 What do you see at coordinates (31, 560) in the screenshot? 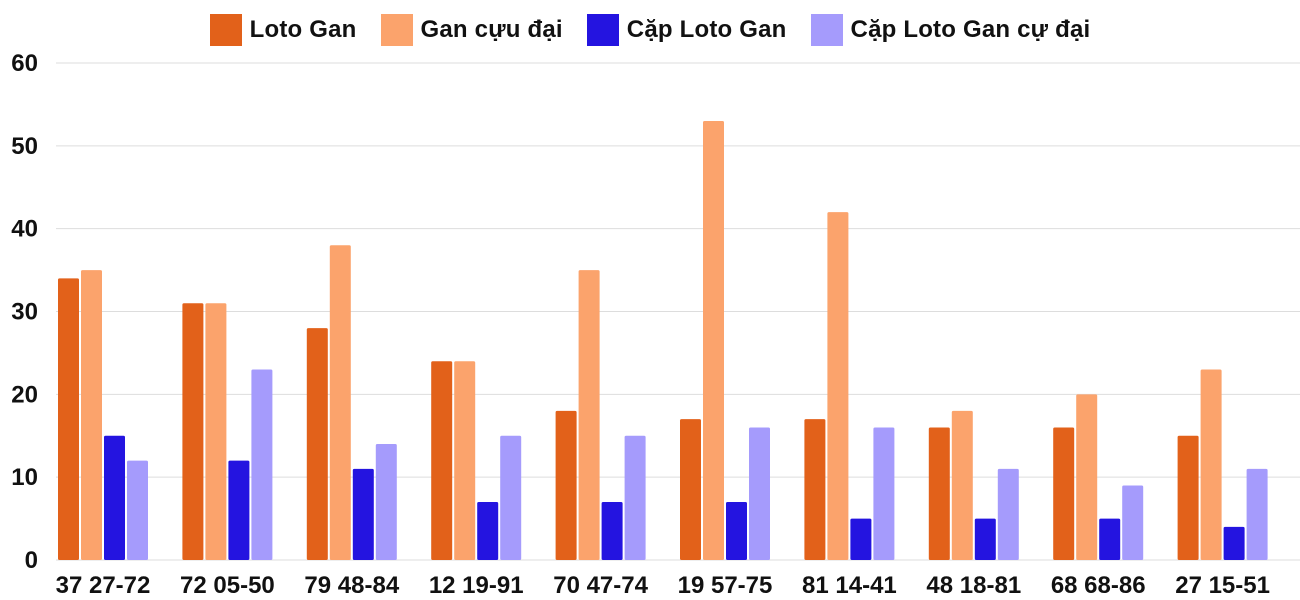
I see `y-tick-label: 0` at bounding box center [31, 560].